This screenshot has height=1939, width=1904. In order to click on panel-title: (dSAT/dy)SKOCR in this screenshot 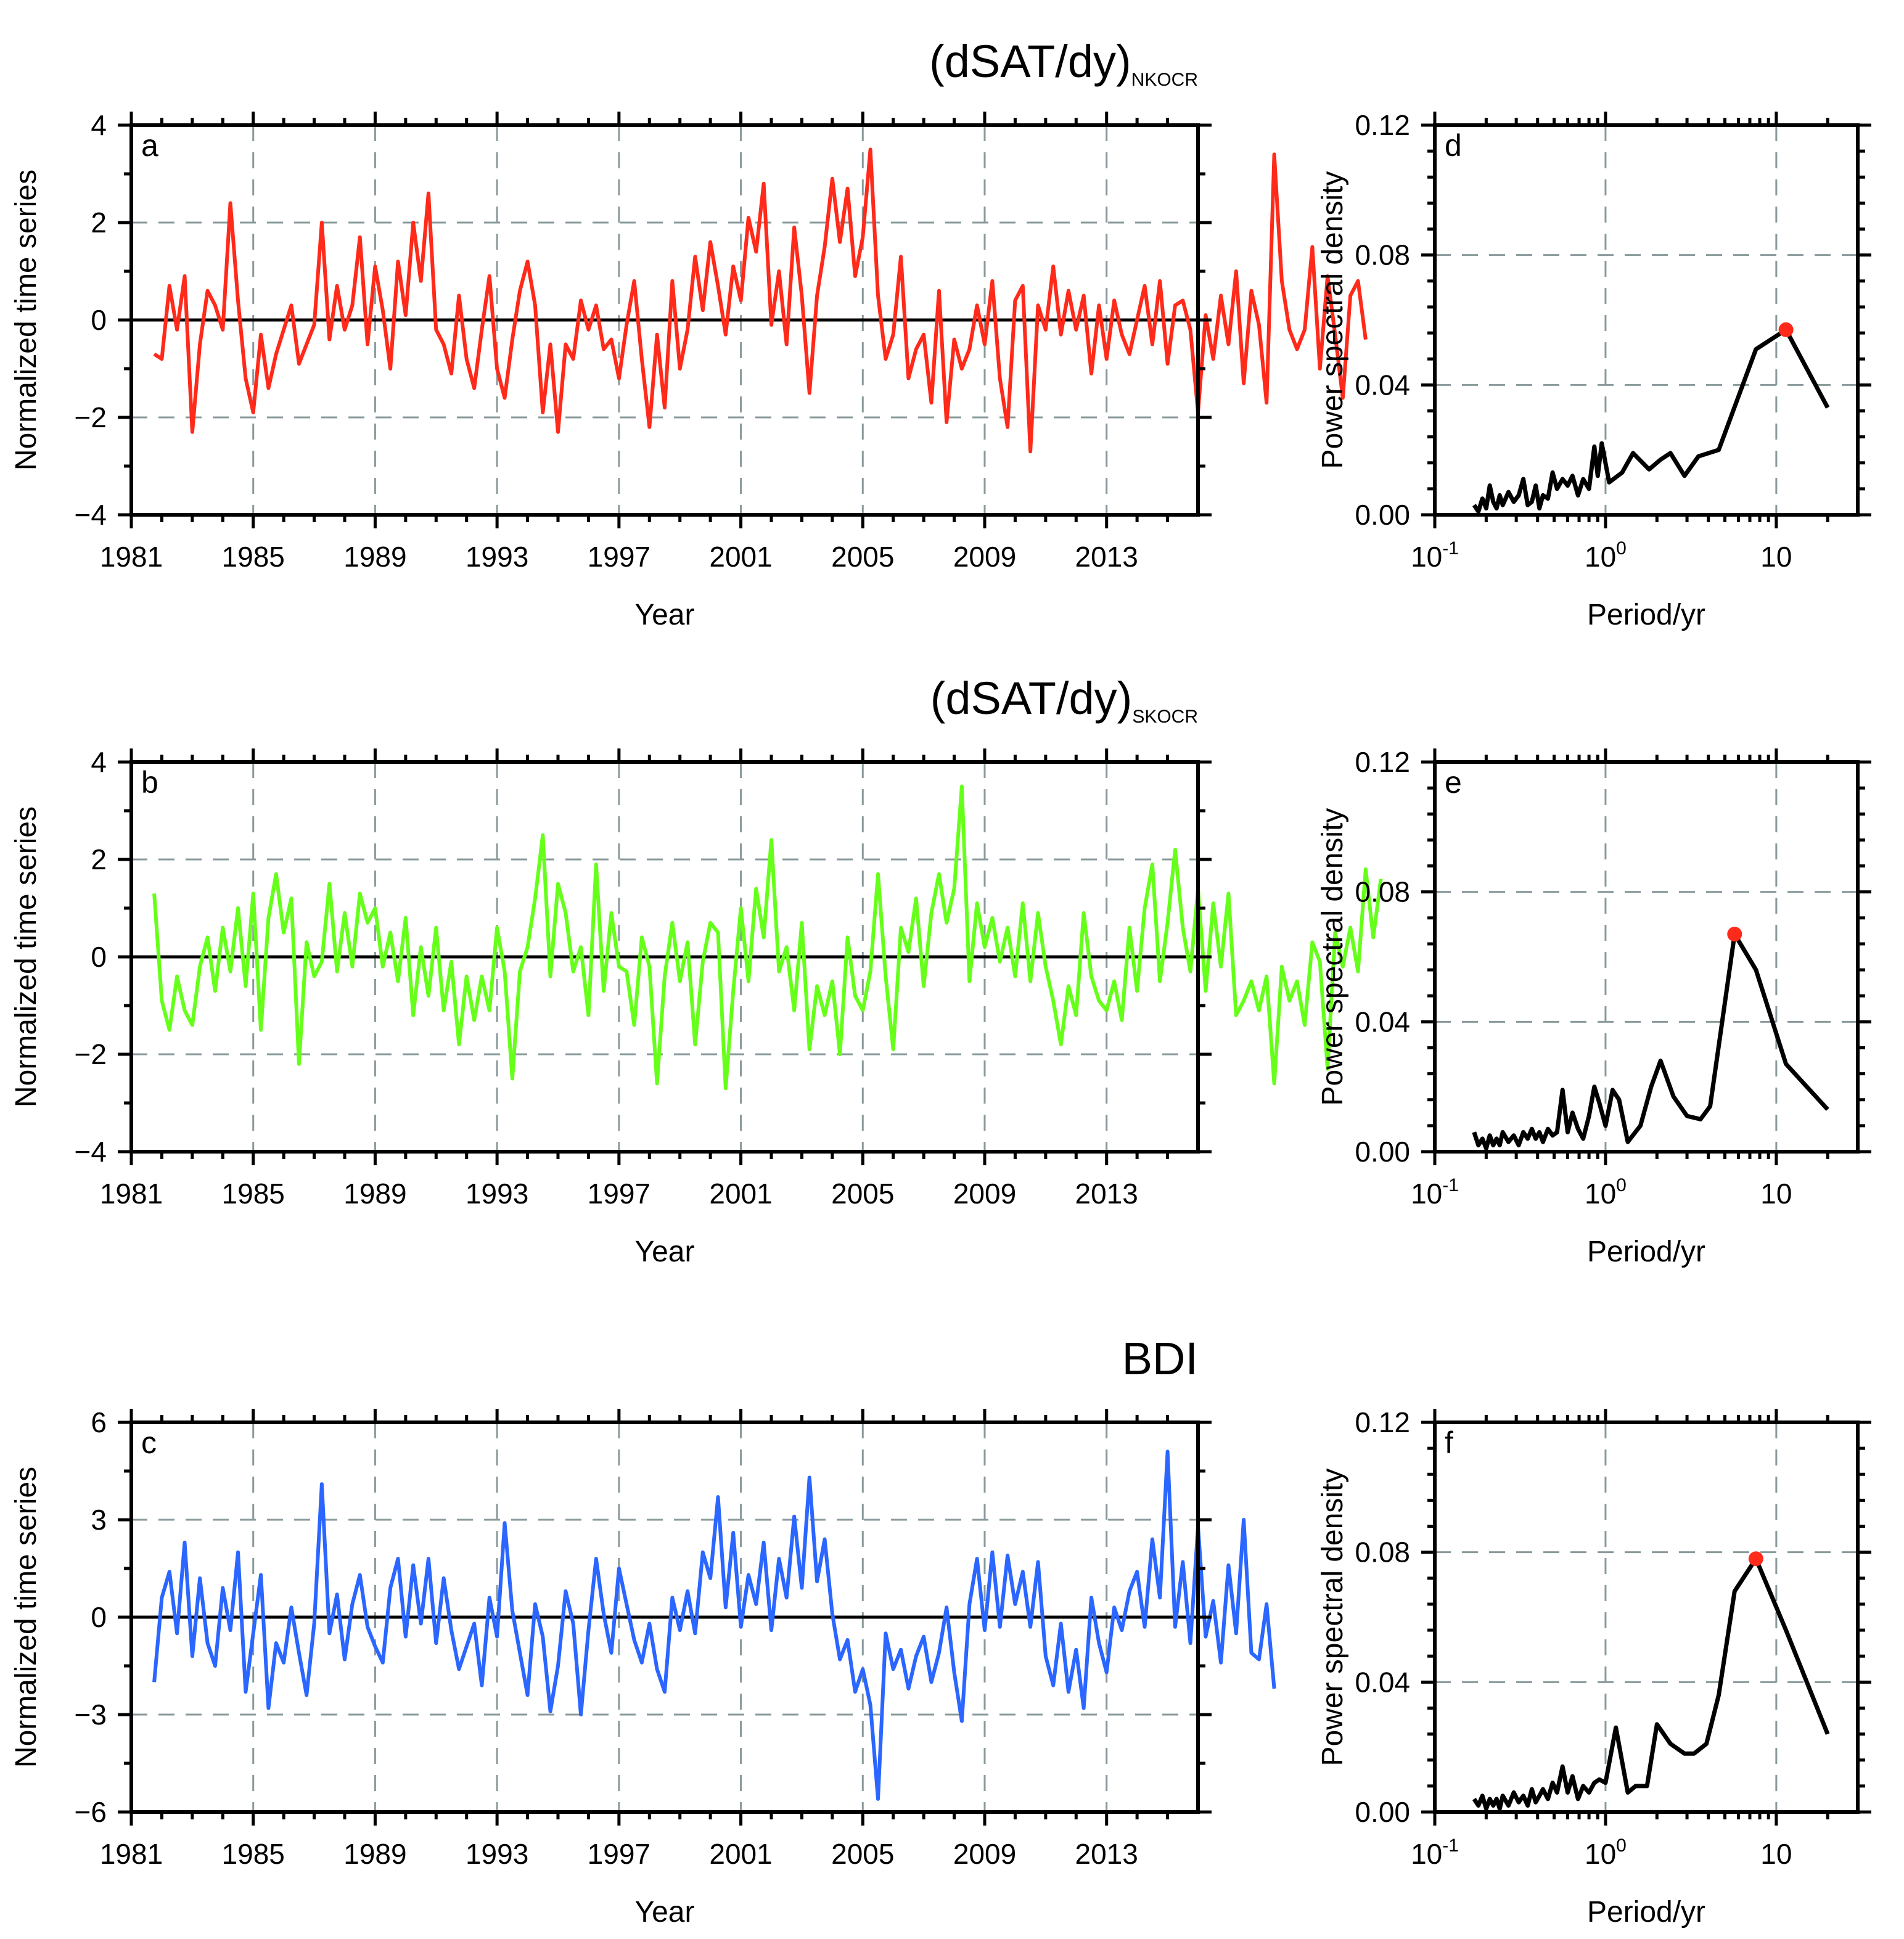, I will do `click(1064, 700)`.